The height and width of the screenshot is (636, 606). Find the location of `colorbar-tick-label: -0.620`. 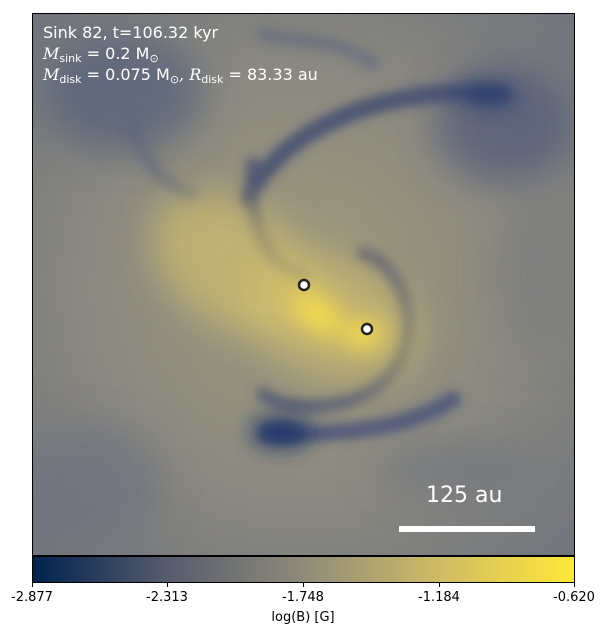

colorbar-tick-label: -0.620 is located at coordinates (574, 597).